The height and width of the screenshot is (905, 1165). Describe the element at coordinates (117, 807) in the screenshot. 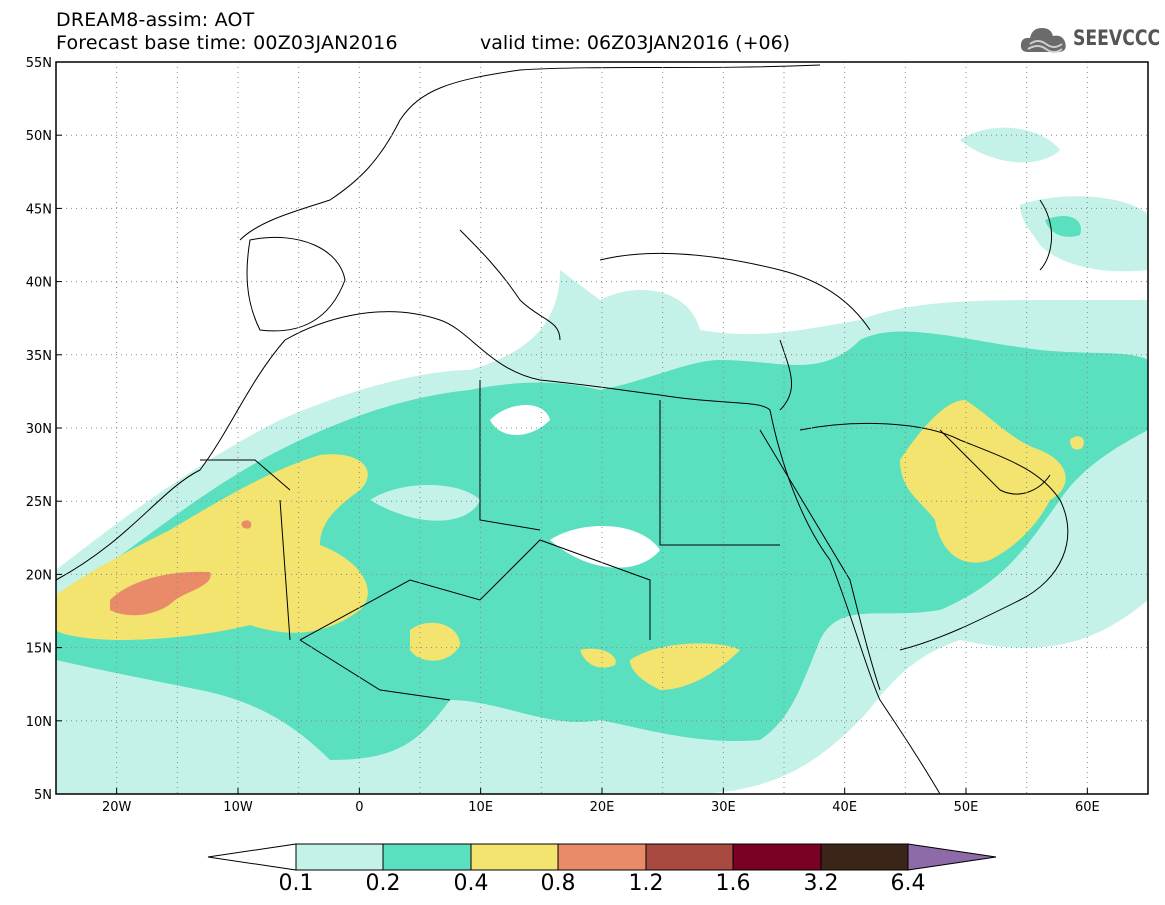

I see `lon-label: 20W` at that location.